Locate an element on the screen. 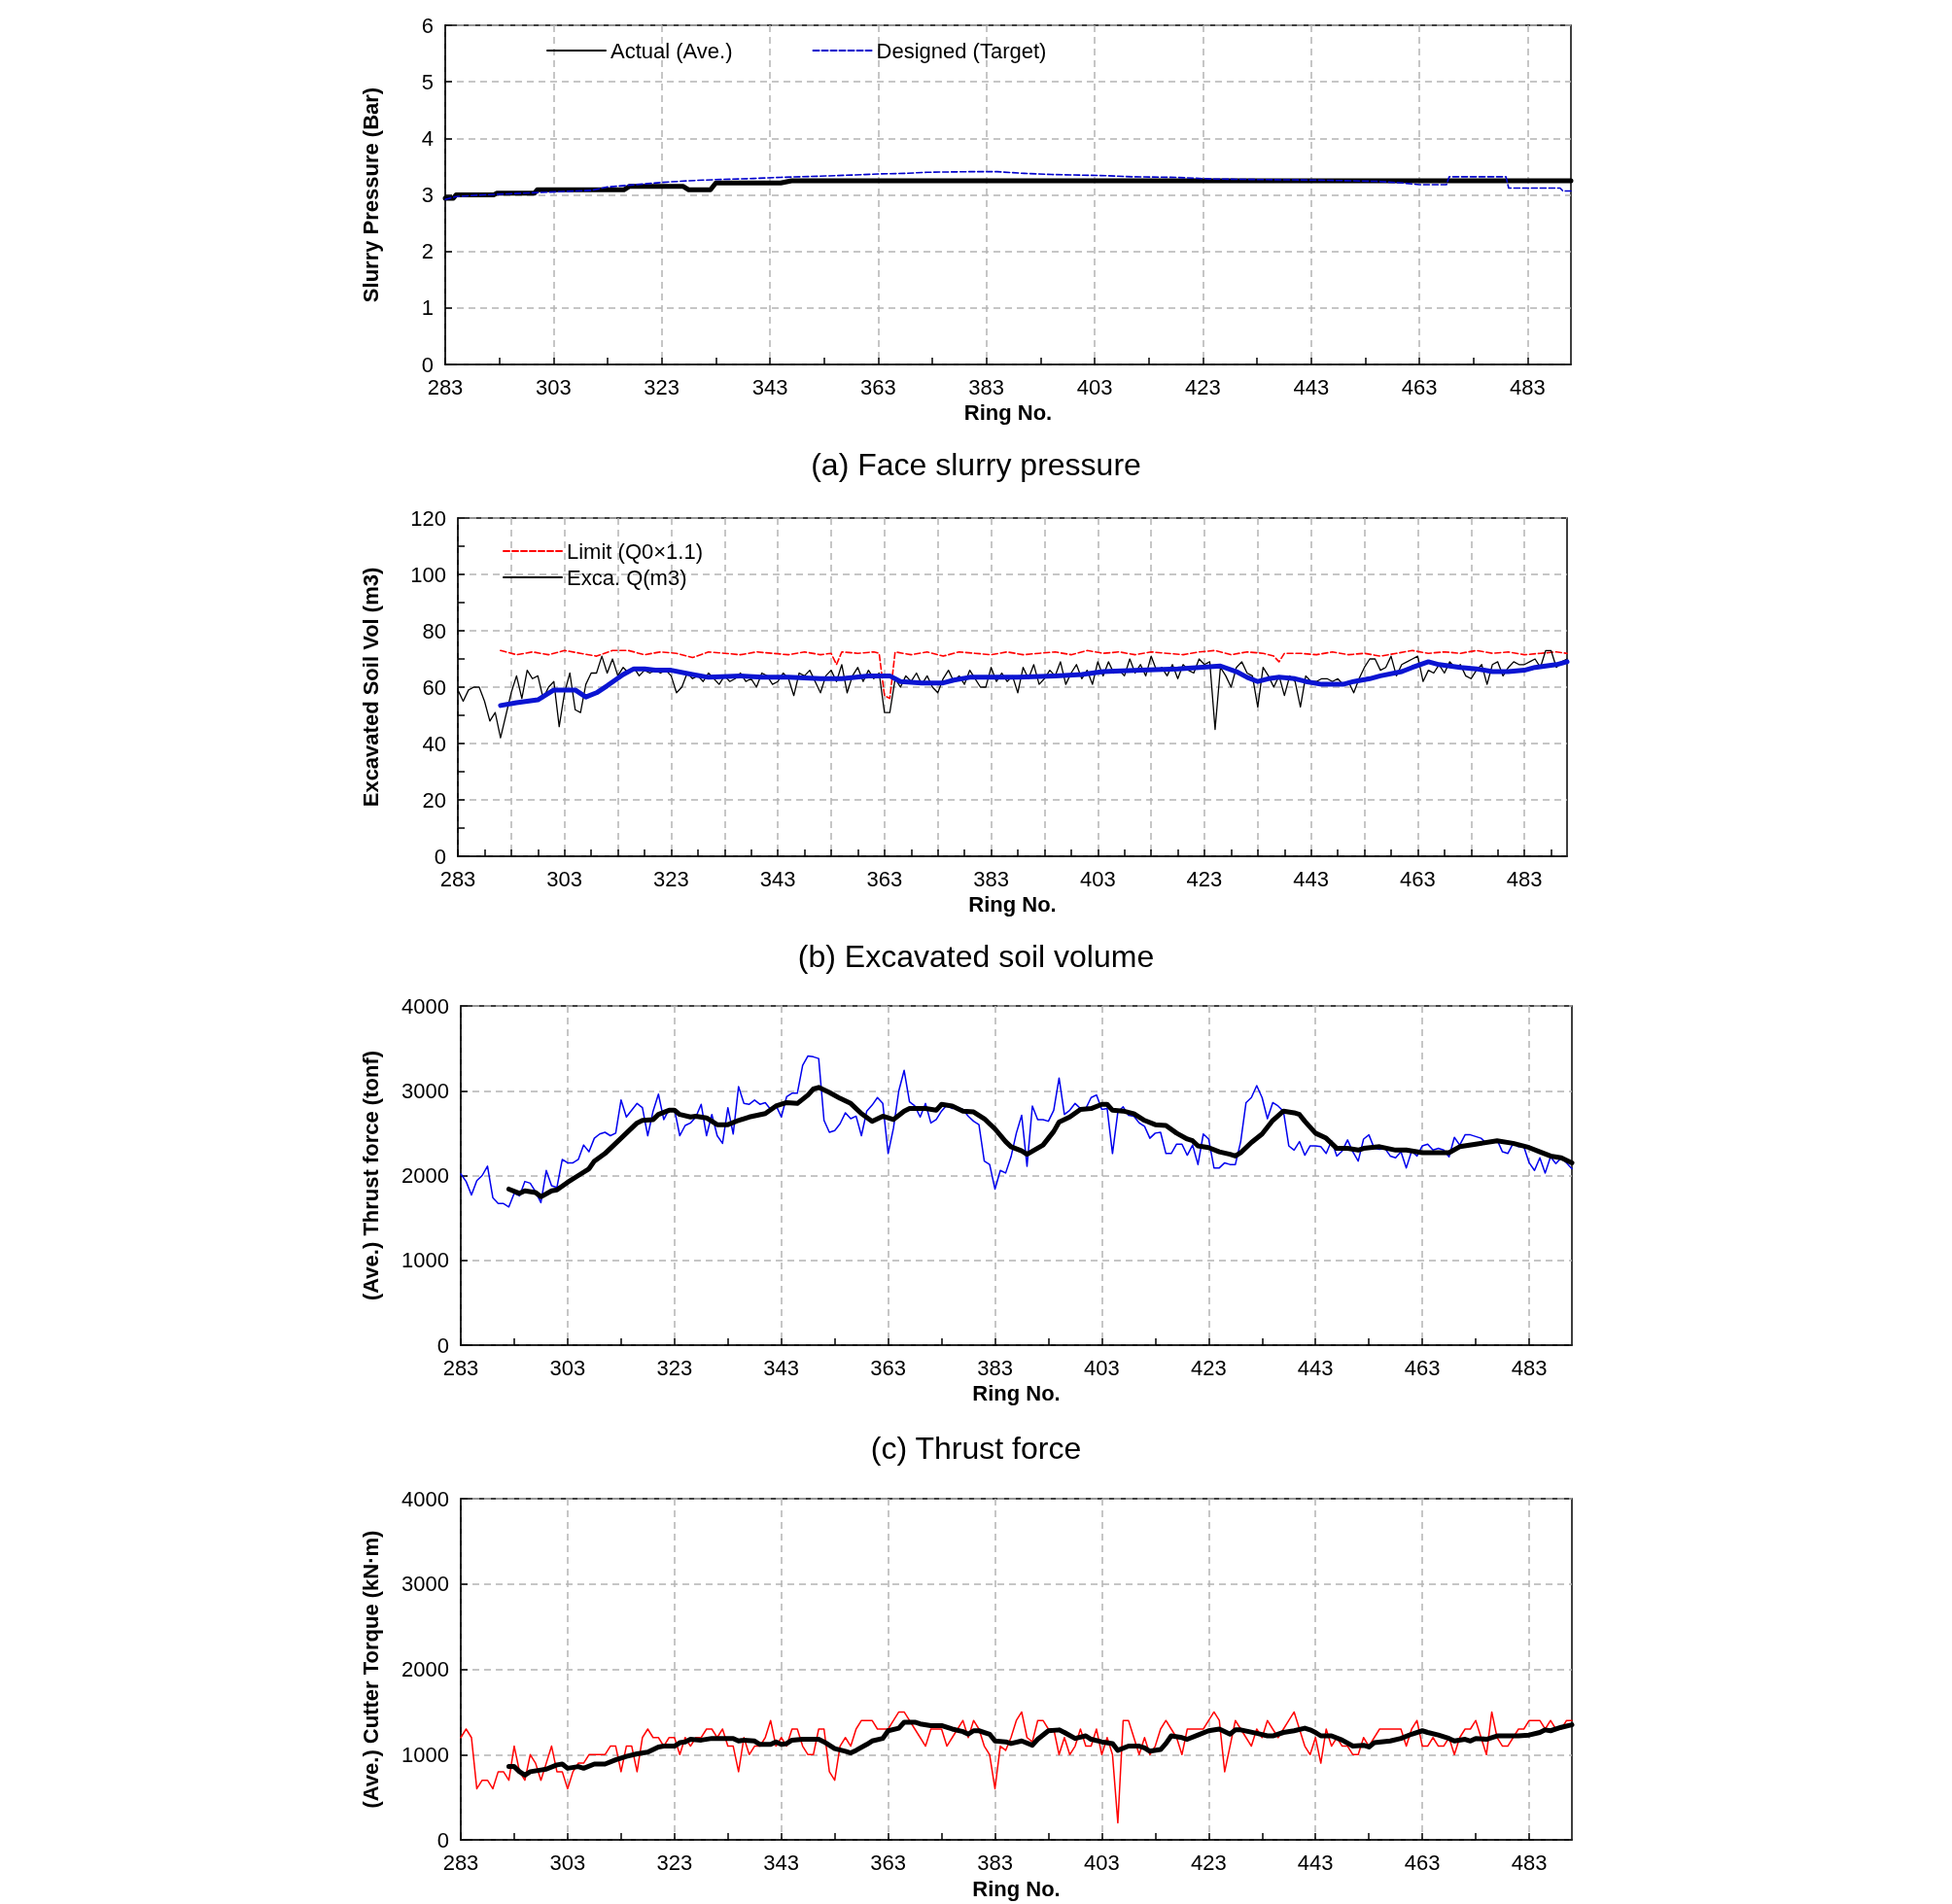  legend-label: Actual (Ave.) is located at coordinates (672, 50).